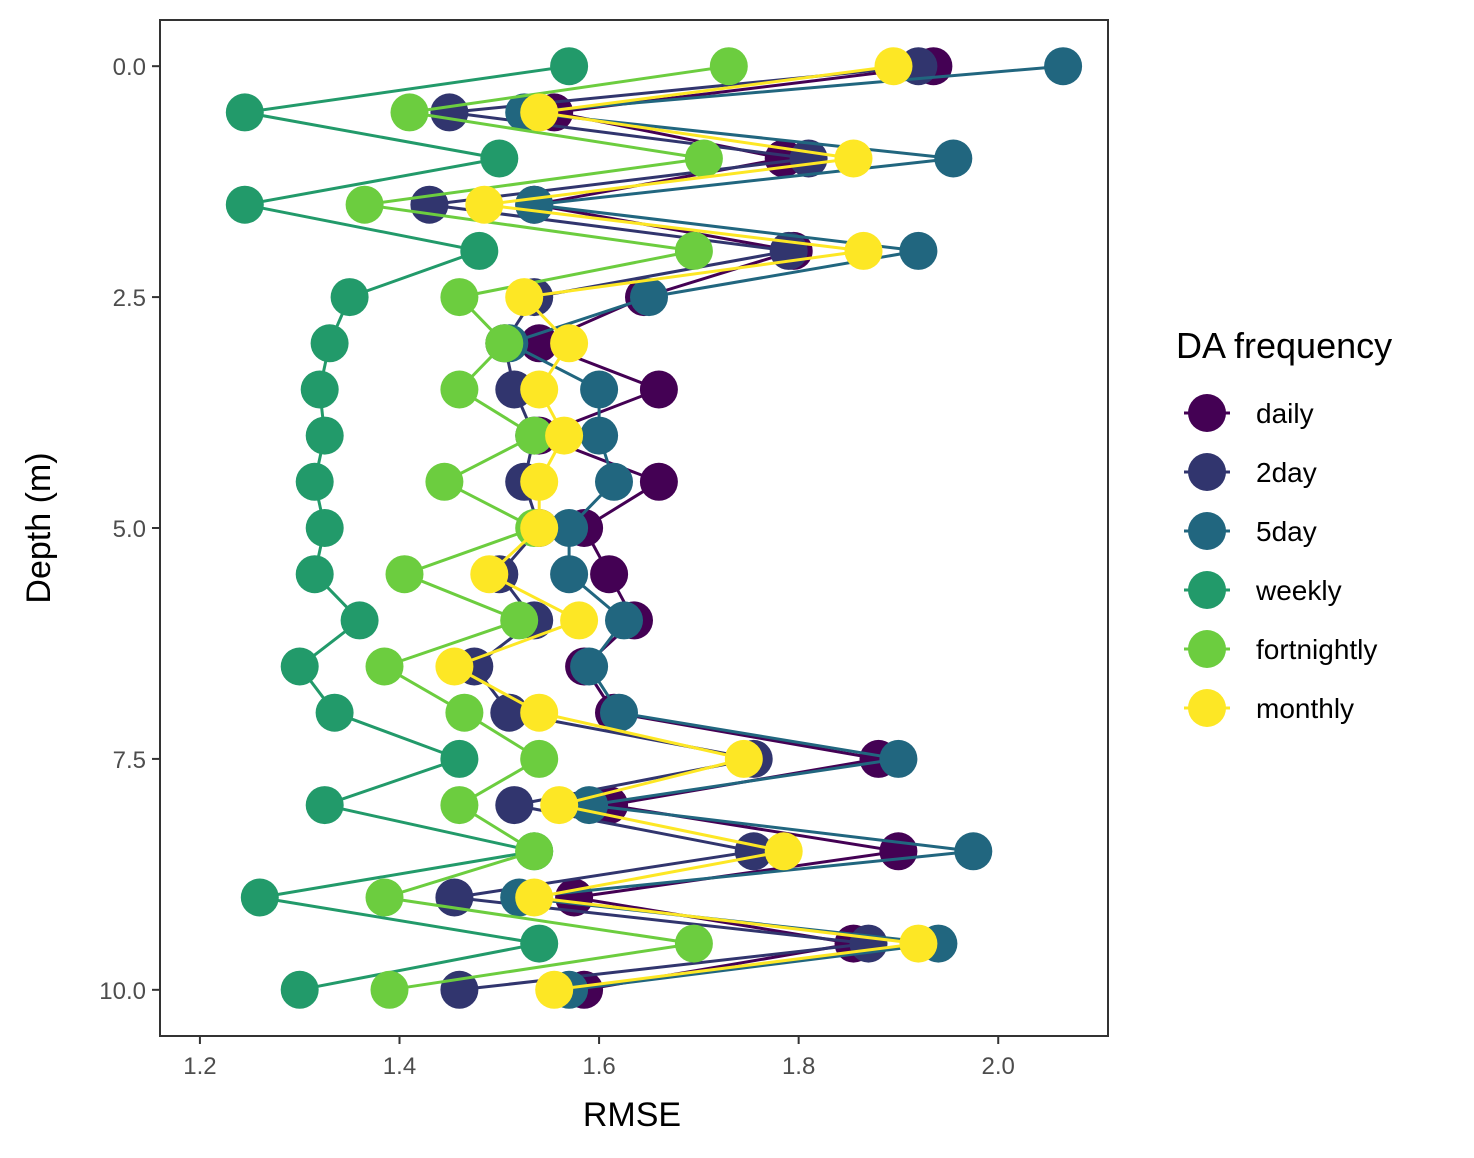  I want to click on x-tick-label: 1.4, so click(399, 1066).